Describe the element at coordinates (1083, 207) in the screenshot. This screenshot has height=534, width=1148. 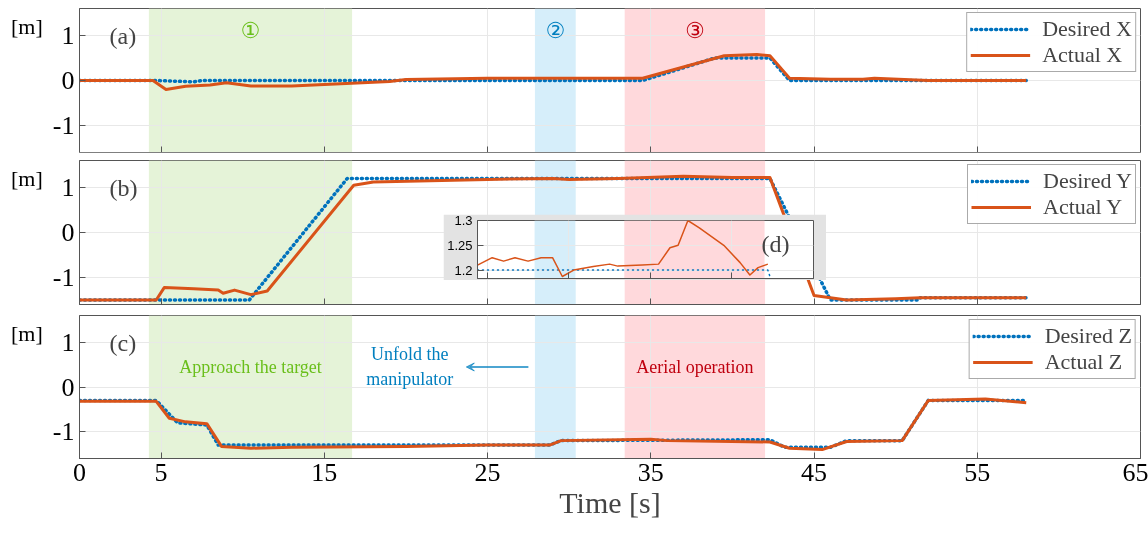
I see `legend-label: Actual Y` at that location.